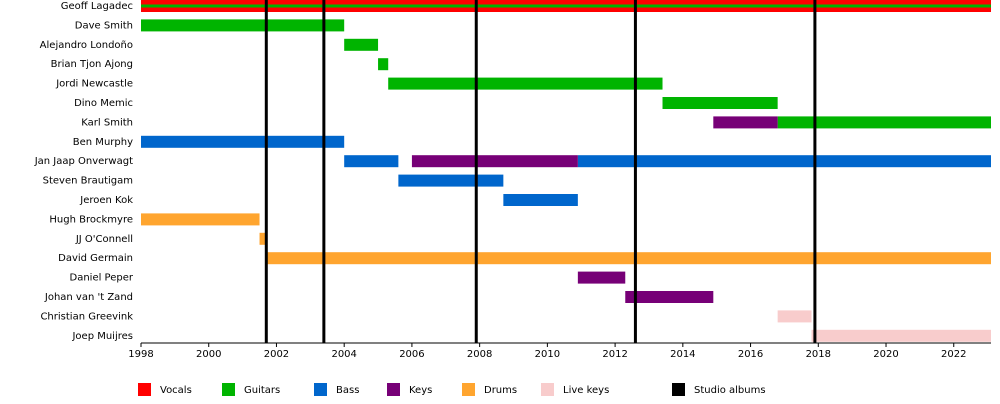 The width and height of the screenshot is (1000, 404). Describe the element at coordinates (94, 84) in the screenshot. I see `member-label: Jordi Newcastle` at that location.